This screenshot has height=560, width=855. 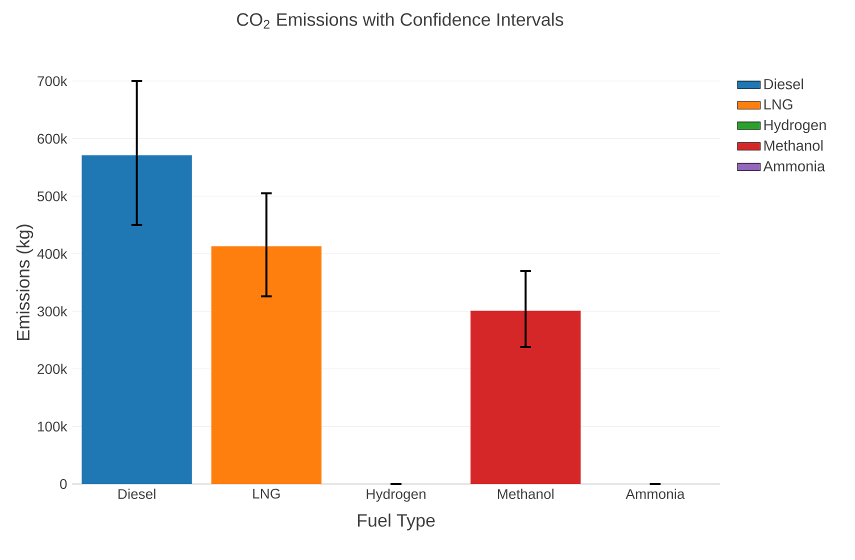 I want to click on x-tick-label: LNG, so click(x=266, y=493).